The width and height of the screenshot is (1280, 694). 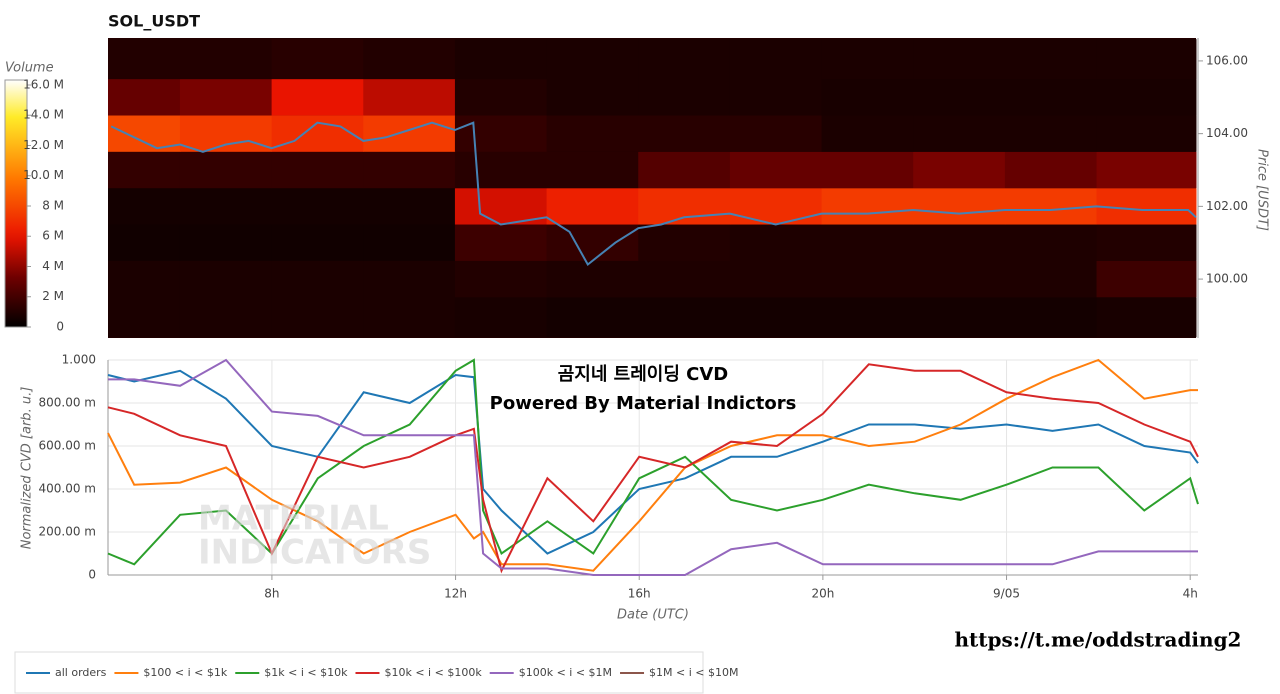 What do you see at coordinates (154, 21) in the screenshot?
I see `chart-title: SOL_USDT` at bounding box center [154, 21].